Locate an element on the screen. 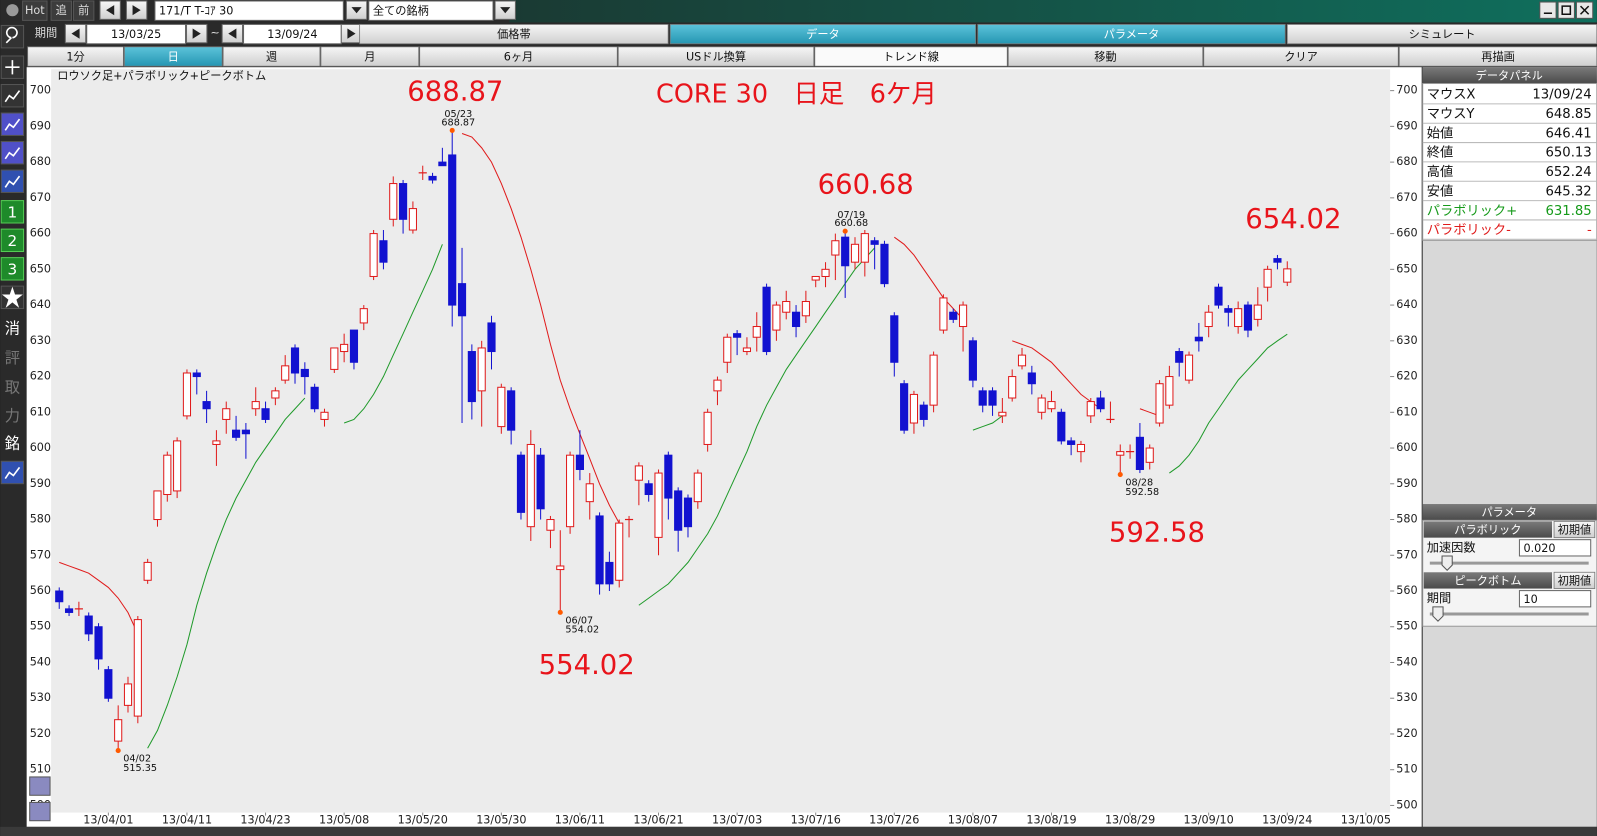  price-callout: 660.68 is located at coordinates (866, 184).